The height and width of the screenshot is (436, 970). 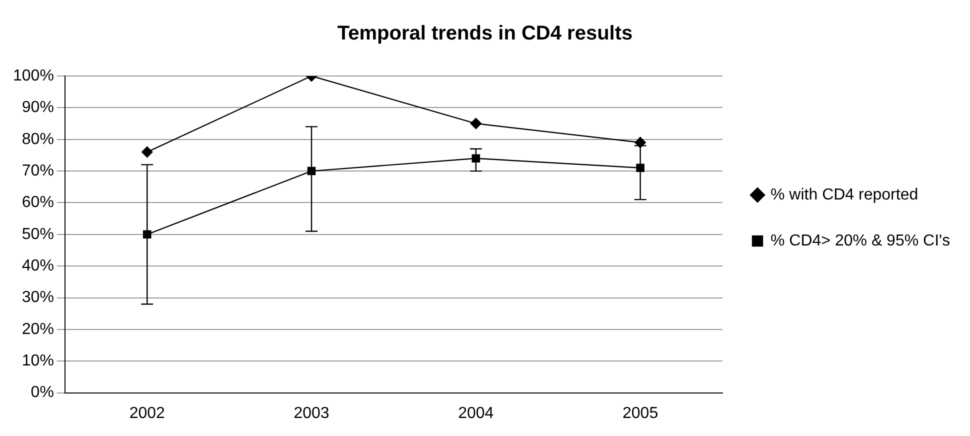 I want to click on chart-title: Temporal trends in CD4 results, so click(x=485, y=33).